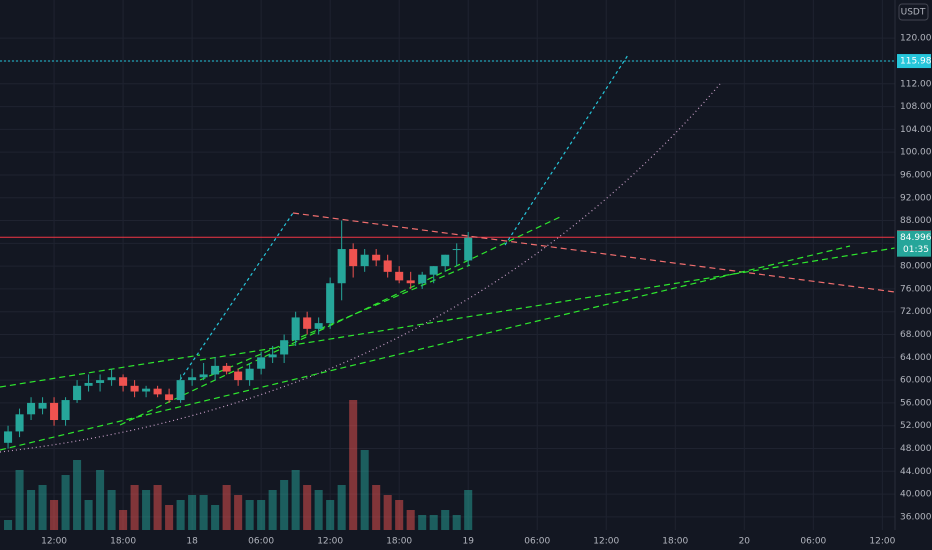 Image resolution: width=932 pixels, height=550 pixels. I want to click on y-tick-label: 112.000, so click(916, 84).